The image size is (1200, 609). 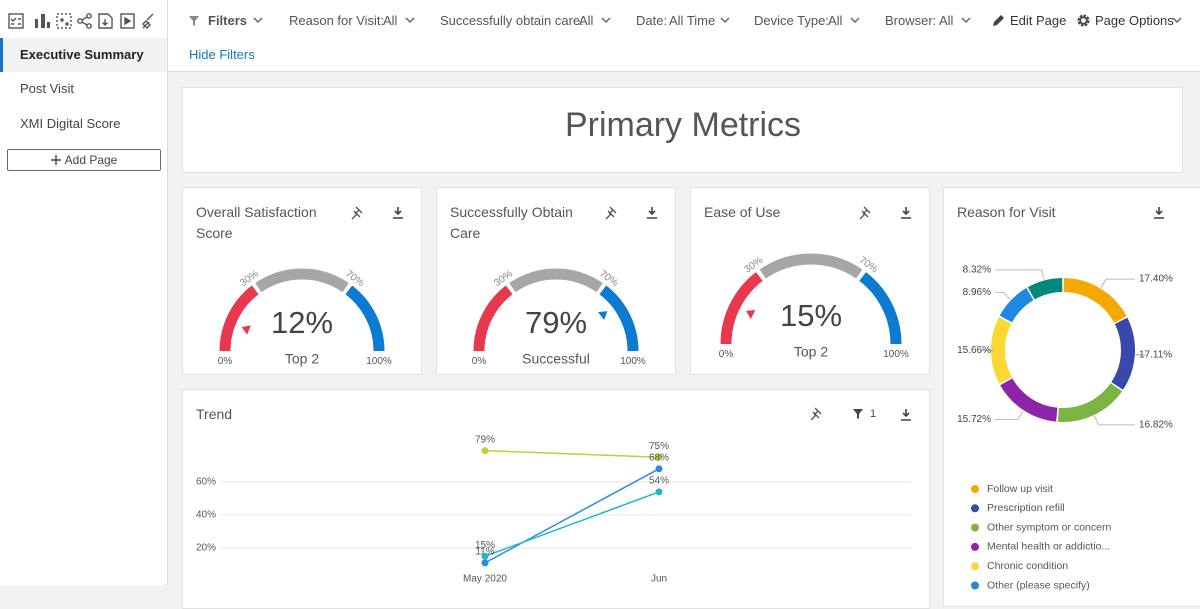 I want to click on add-page-button: Add Page, so click(x=84, y=160).